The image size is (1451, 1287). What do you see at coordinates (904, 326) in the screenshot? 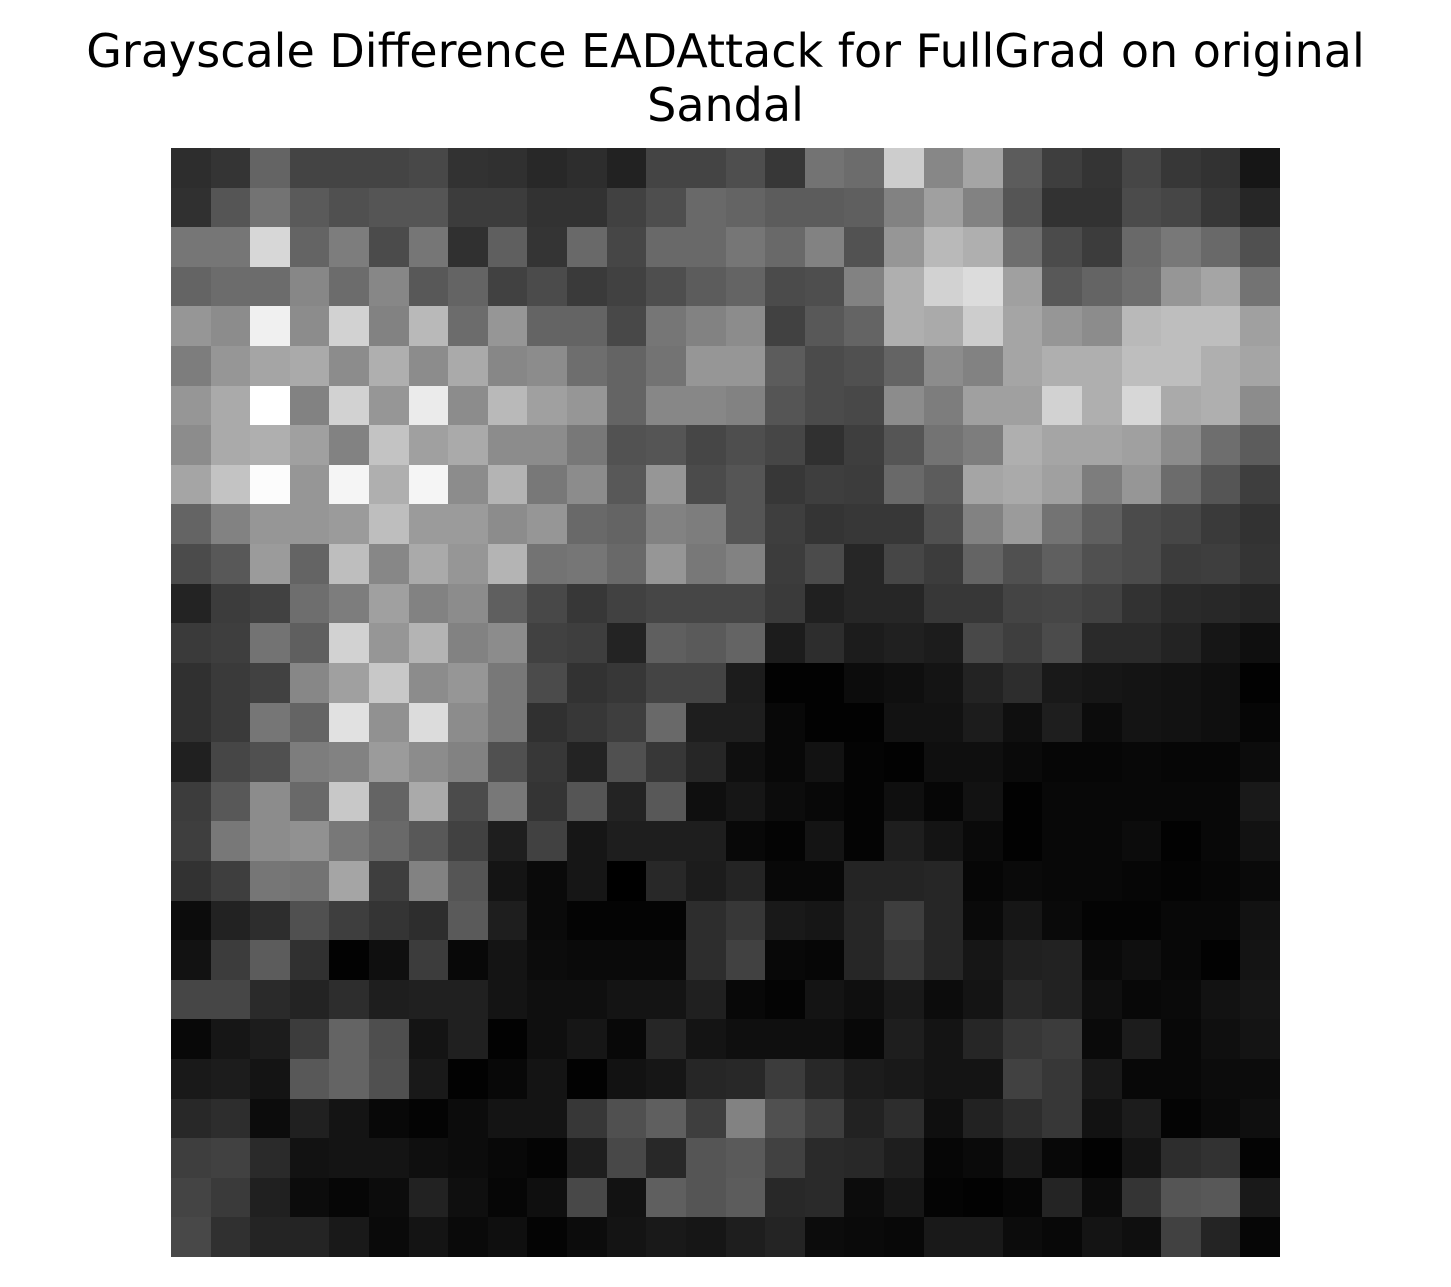
I see `heatmap-cell-r4-c18` at bounding box center [904, 326].